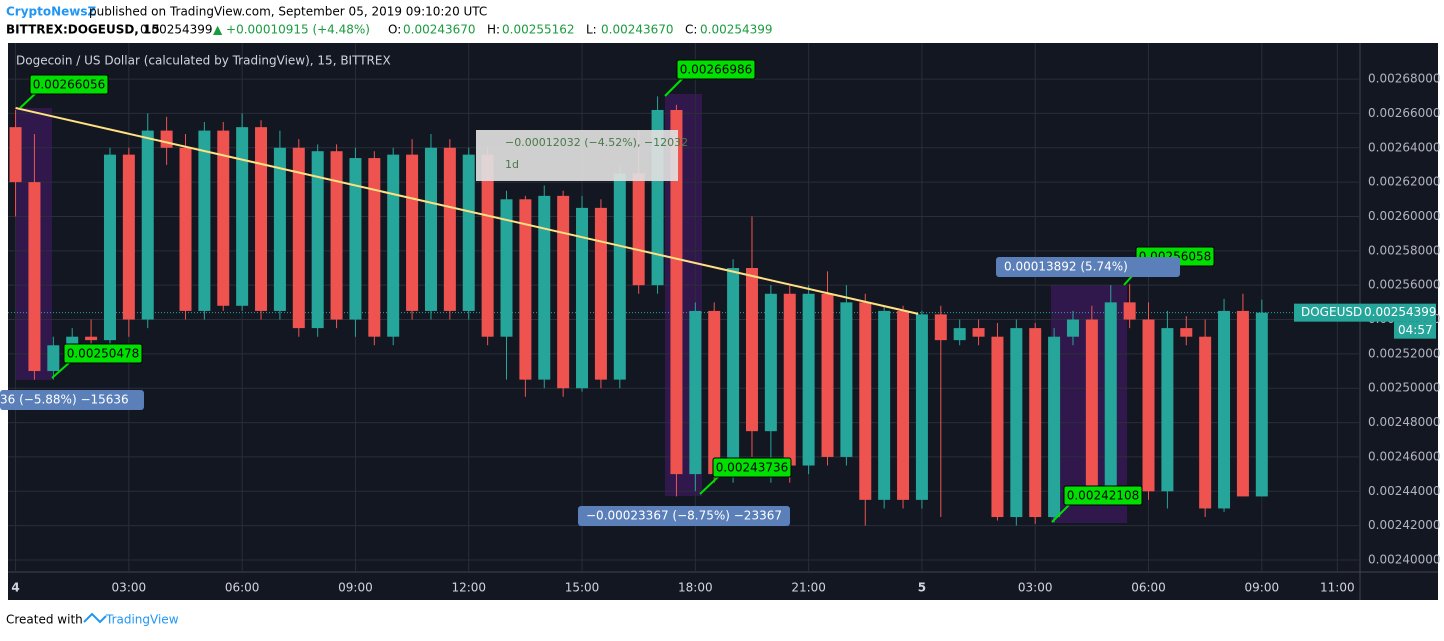 The width and height of the screenshot is (1444, 641). What do you see at coordinates (591, 30) in the screenshot?
I see `ohlc-key: L:` at bounding box center [591, 30].